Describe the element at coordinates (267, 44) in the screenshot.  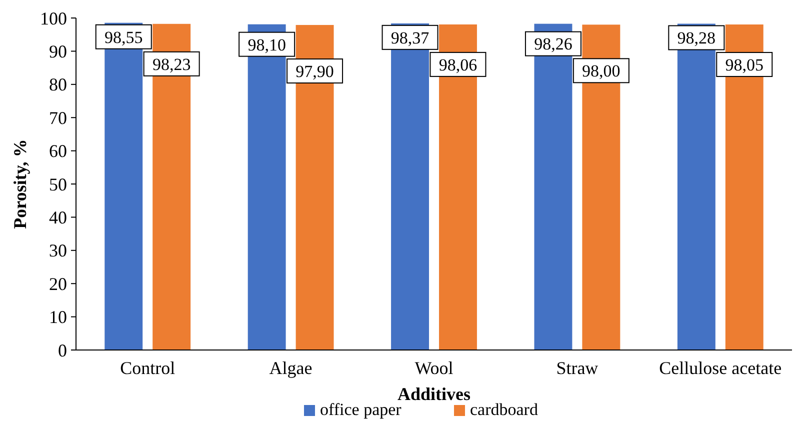
I see `data-label: 98,10` at that location.